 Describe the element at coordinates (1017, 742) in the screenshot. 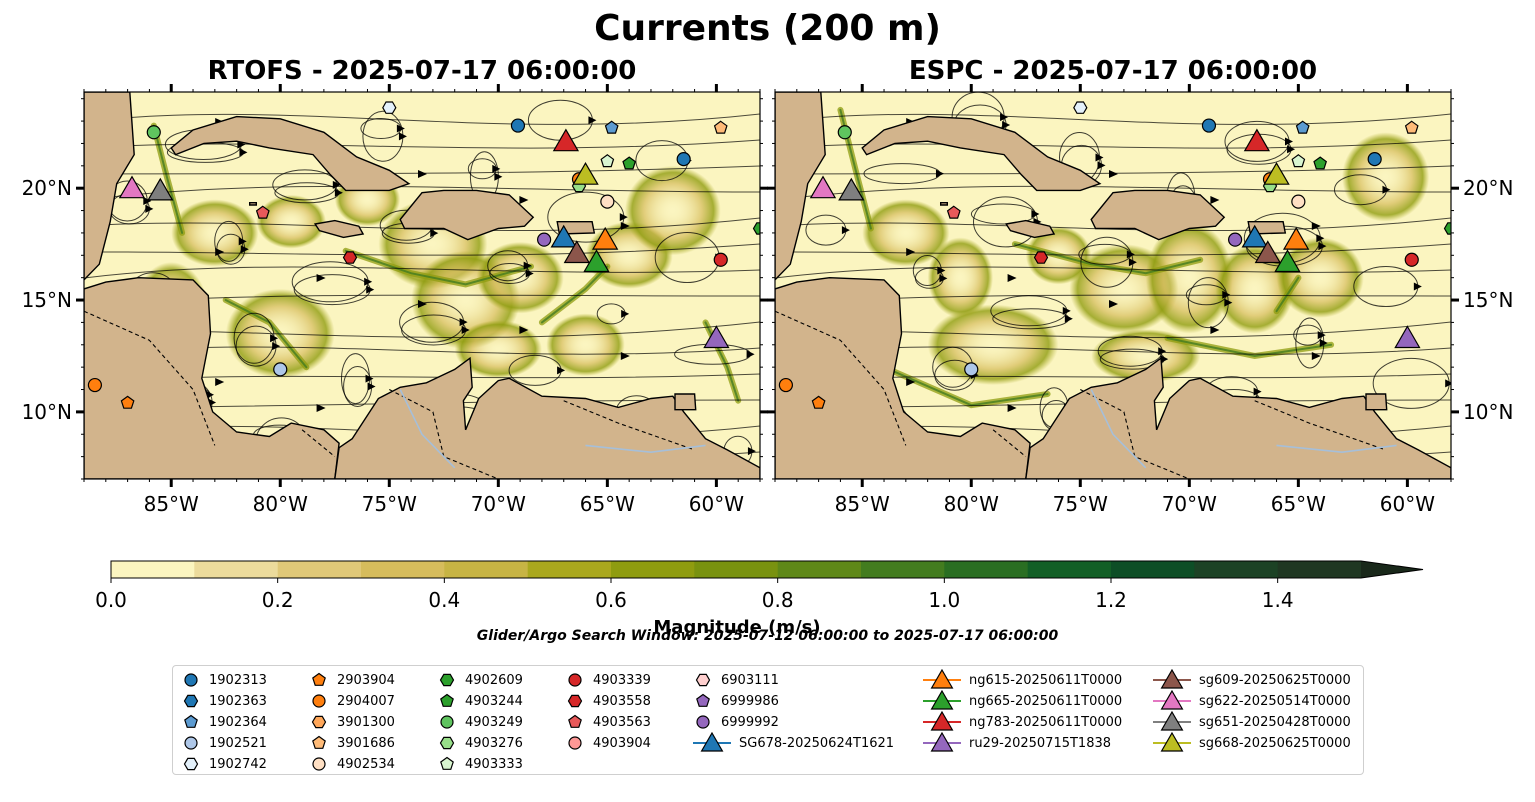

I see `legend-item-ru29-20250715T1838: ru29-20250715T1838` at that location.